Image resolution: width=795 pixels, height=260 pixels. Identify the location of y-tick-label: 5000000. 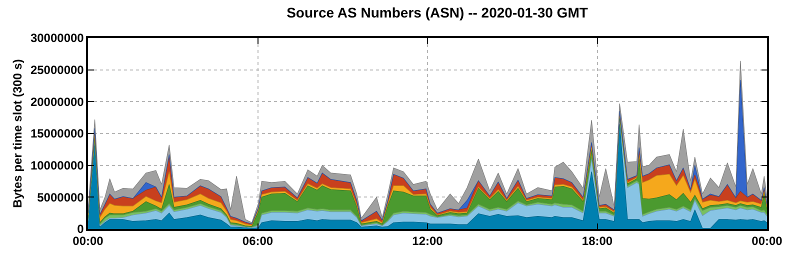
(60, 197).